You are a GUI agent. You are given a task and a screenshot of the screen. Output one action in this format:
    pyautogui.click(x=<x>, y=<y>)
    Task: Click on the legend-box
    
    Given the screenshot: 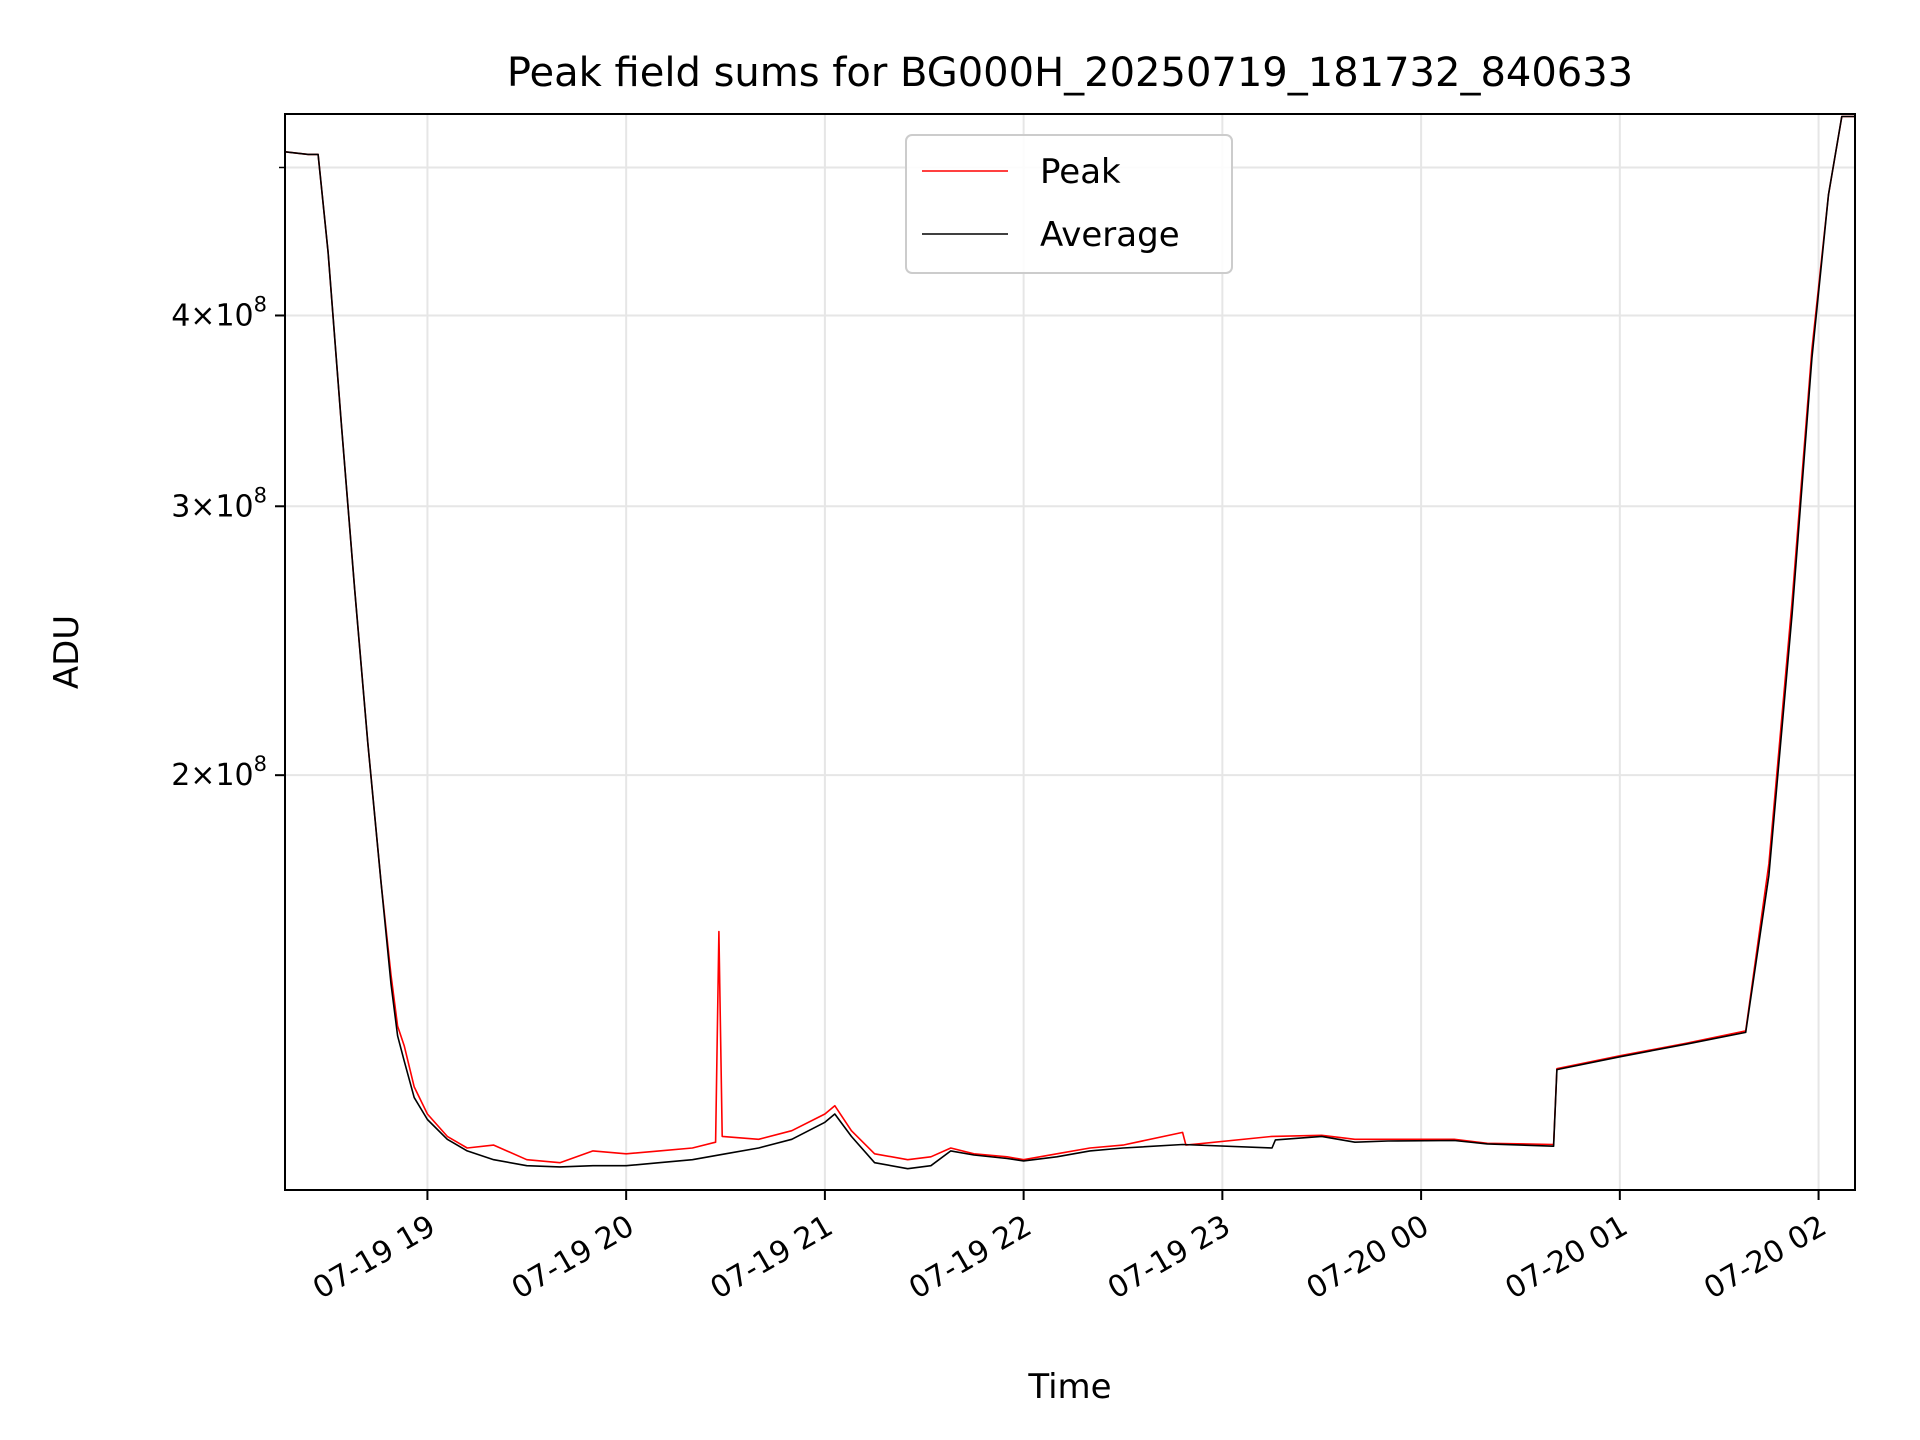 What is the action you would take?
    pyautogui.click(x=1069, y=204)
    